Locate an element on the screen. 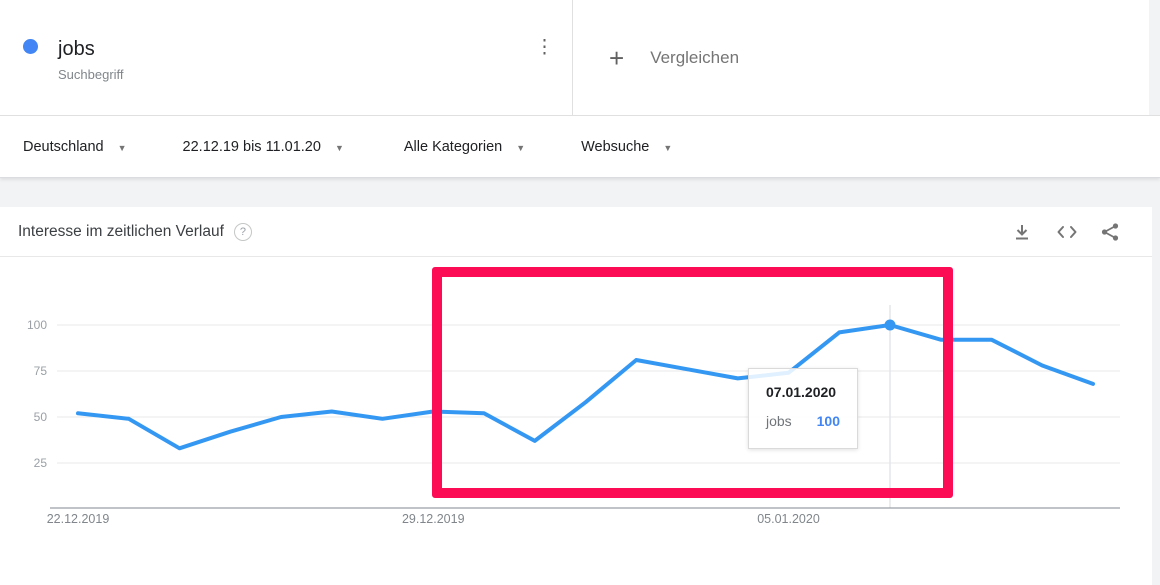 This screenshot has height=585, width=1160. add-comparison-button: + Vergleichen is located at coordinates (861, 57).